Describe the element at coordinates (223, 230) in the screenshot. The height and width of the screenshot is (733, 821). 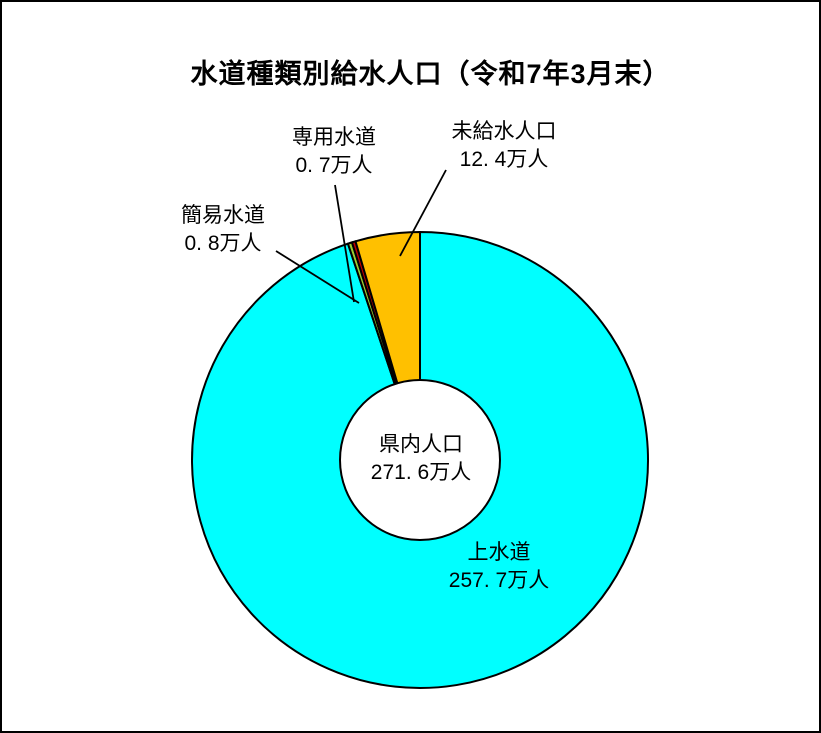
I see `callout-label-kani-suido: 簡易水道 0. 8万人` at that location.